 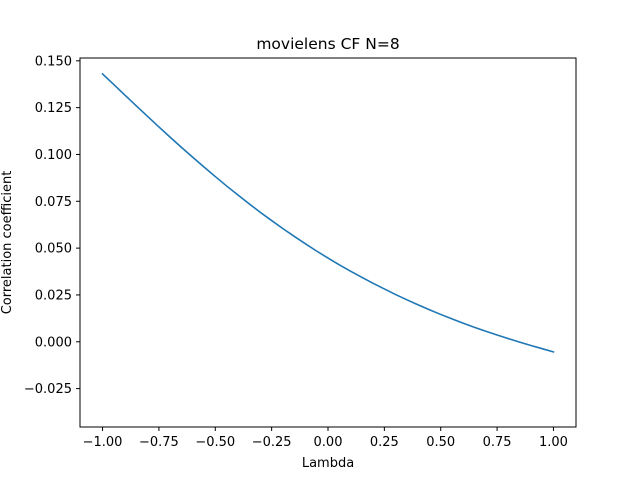 I want to click on y-tick-label: −0.025, so click(x=48, y=389).